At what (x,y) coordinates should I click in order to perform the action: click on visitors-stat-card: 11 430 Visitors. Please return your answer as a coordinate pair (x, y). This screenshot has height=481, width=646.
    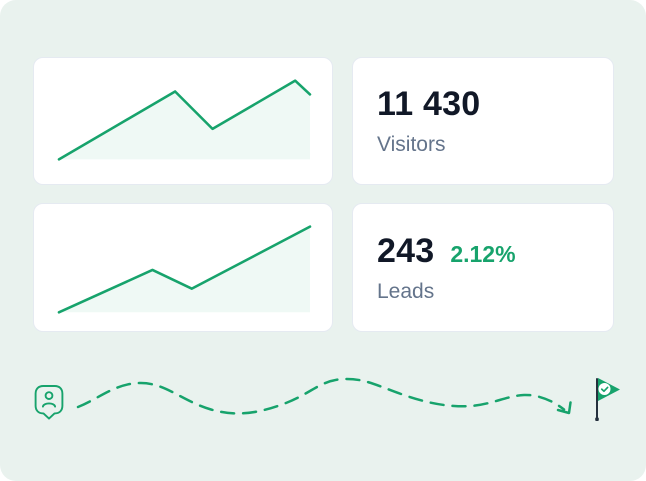
    Looking at the image, I should click on (483, 121).